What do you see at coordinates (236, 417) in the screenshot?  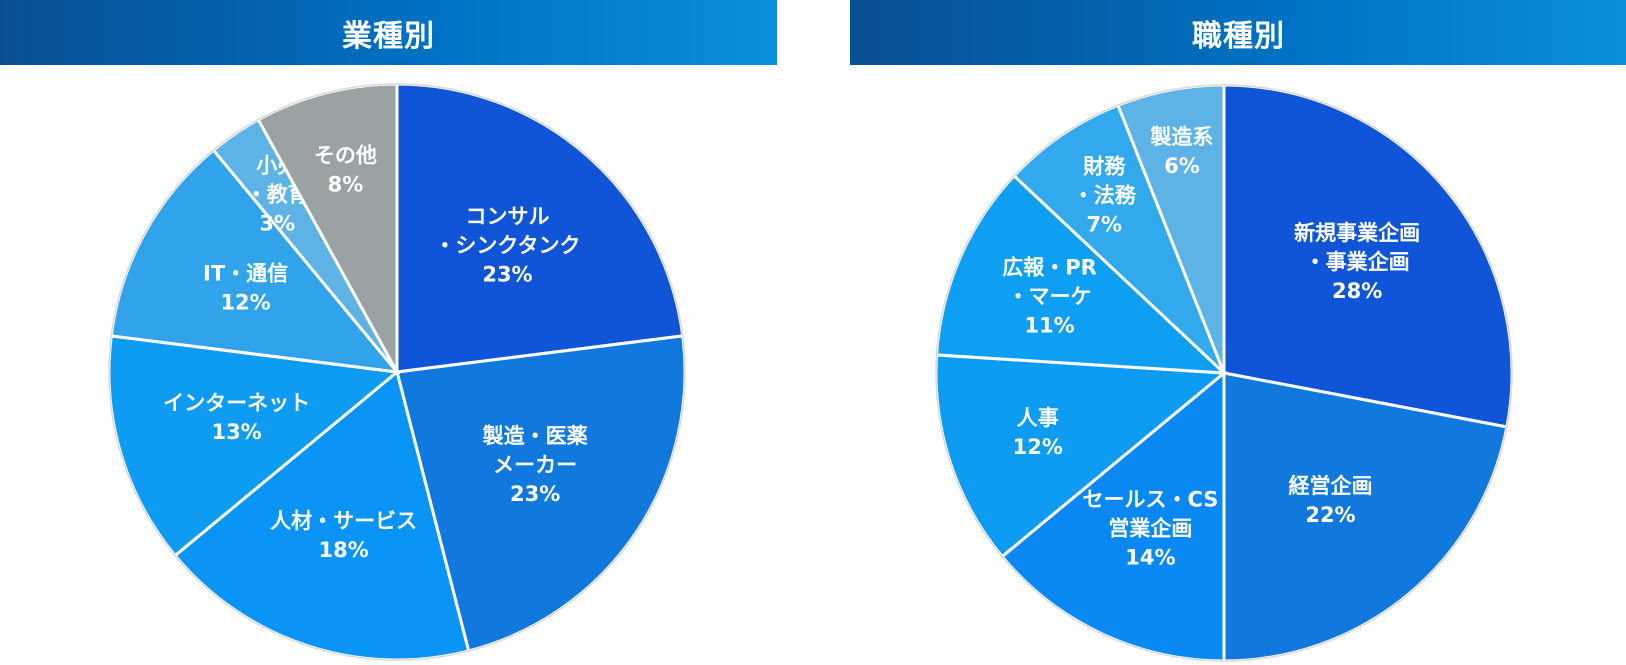 I see `slice-label: インターネット 13%` at bounding box center [236, 417].